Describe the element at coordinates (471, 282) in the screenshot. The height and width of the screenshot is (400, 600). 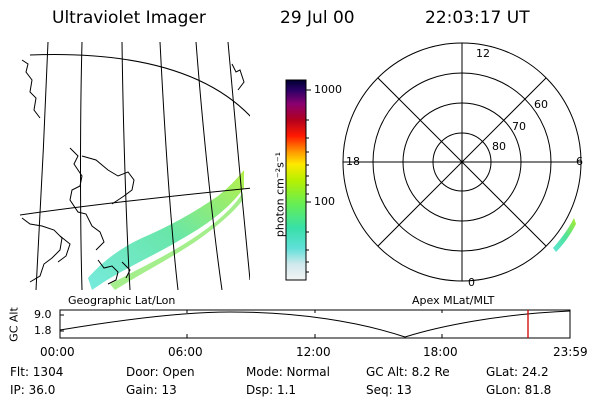
I see `mlt-label-bottom: 0` at that location.